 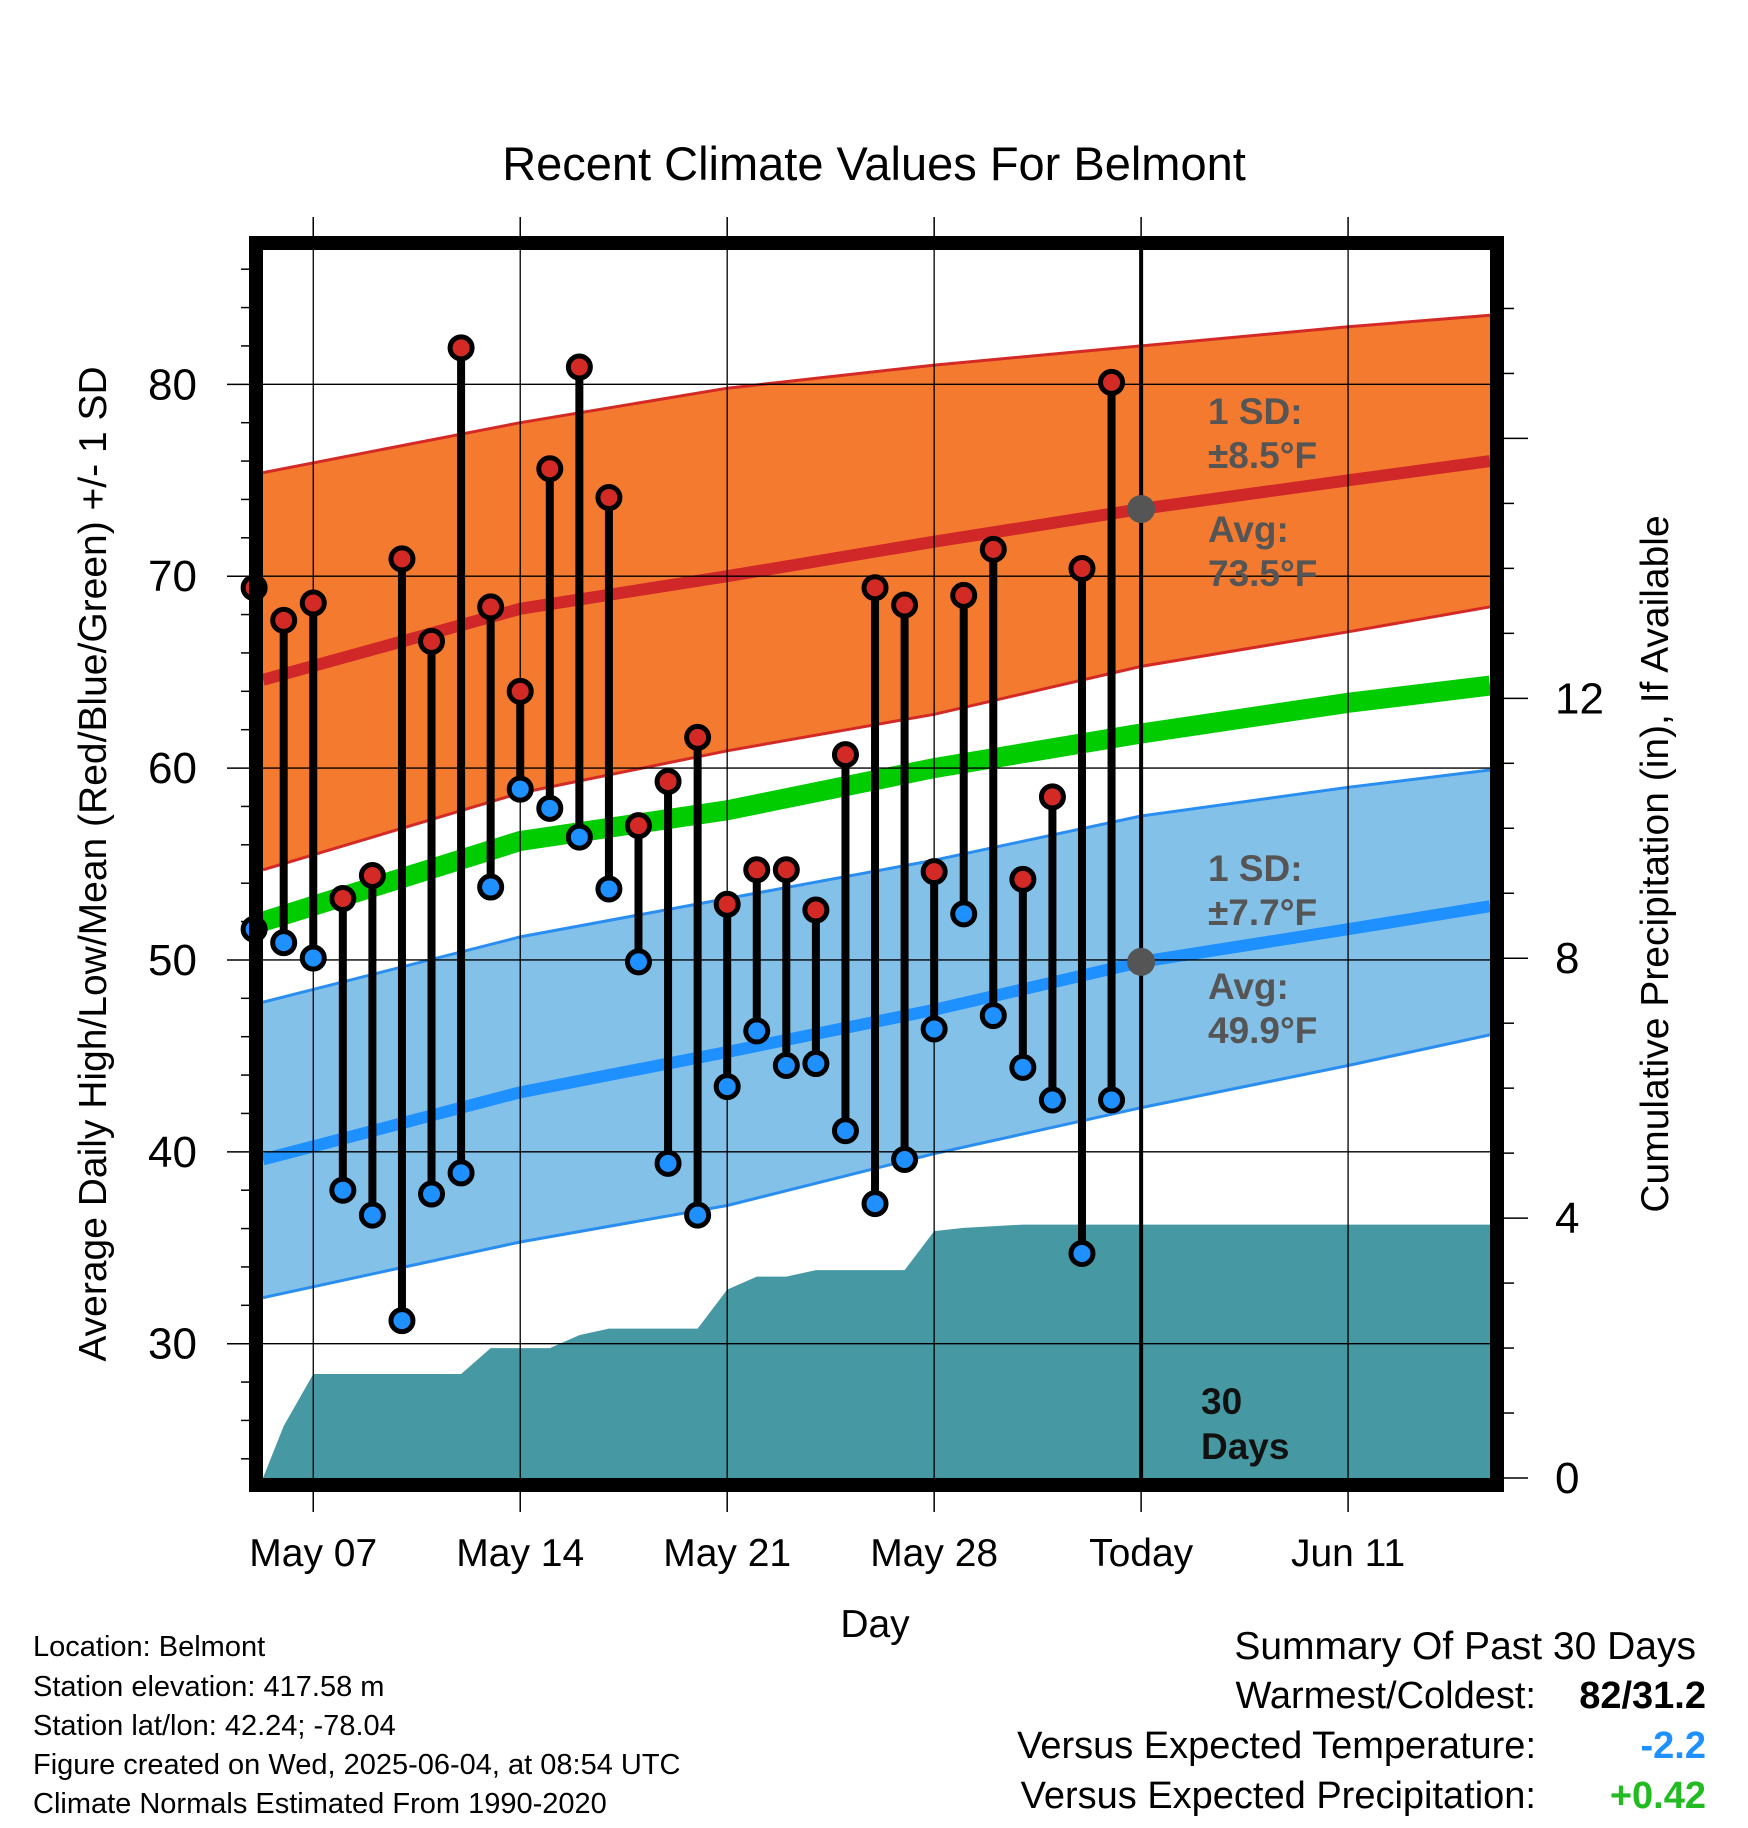 I want to click on y-tick-label: 70, so click(x=172, y=576).